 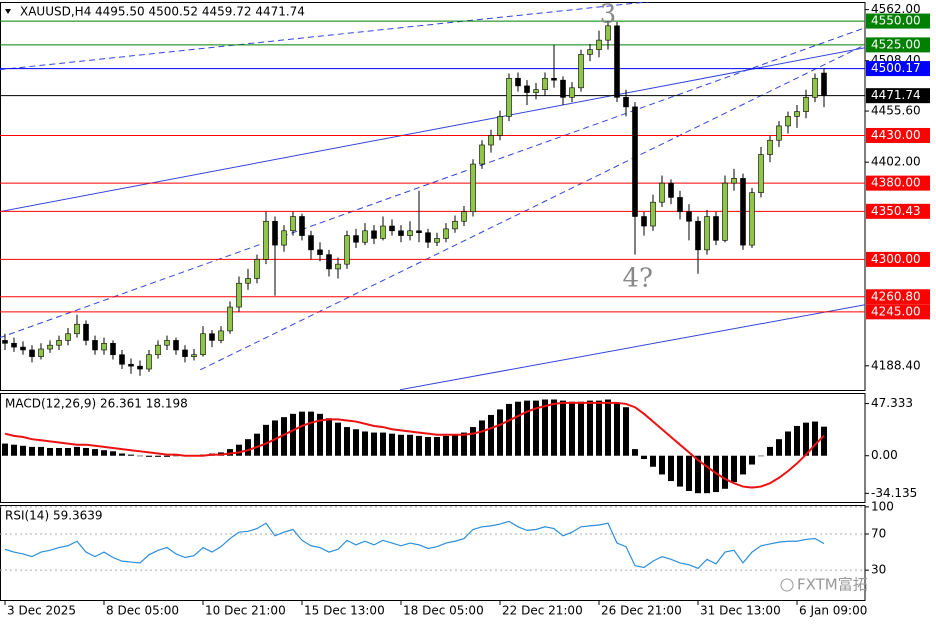 I want to click on level-label: 4260.80, so click(x=896, y=296).